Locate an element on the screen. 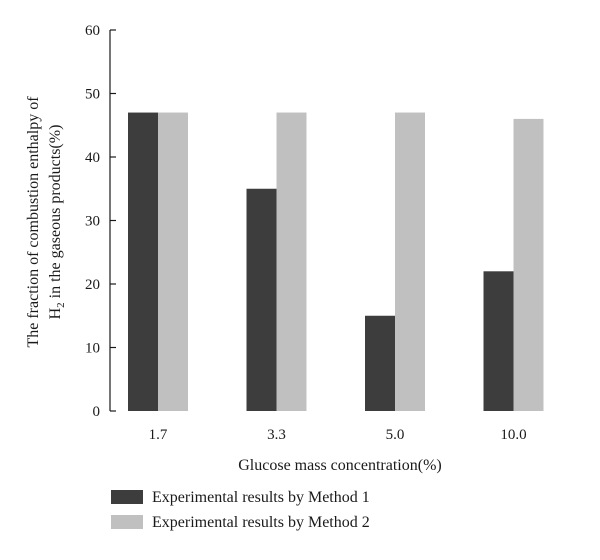 The image size is (600, 560). y-axis-title-line2: H2 in the gaseous products(%) is located at coordinates (57, 222).